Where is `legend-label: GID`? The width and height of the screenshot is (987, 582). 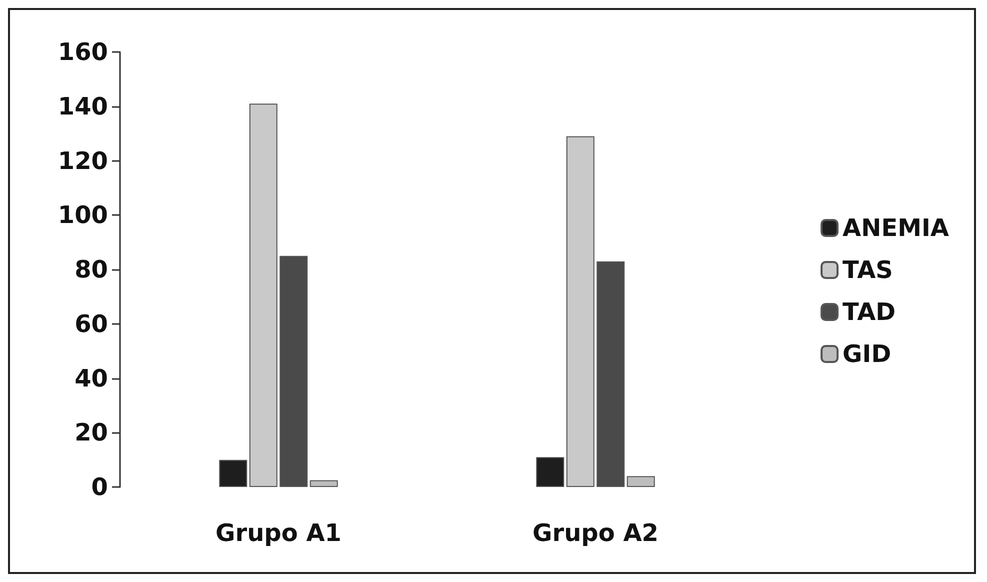 legend-label: GID is located at coordinates (867, 354).